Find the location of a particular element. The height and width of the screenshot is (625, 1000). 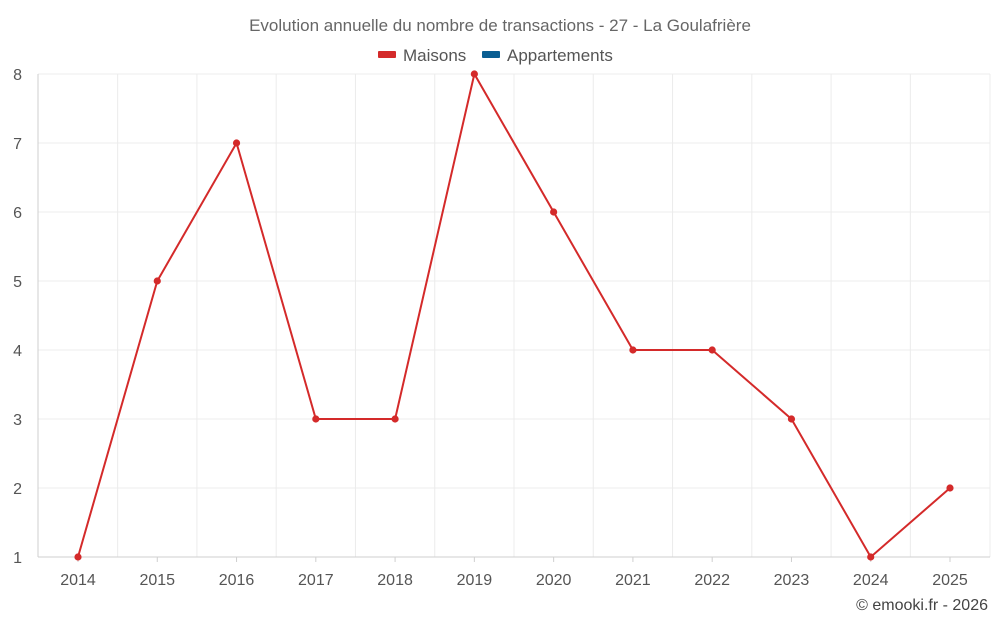

y-tick-label: 7 is located at coordinates (17, 144).